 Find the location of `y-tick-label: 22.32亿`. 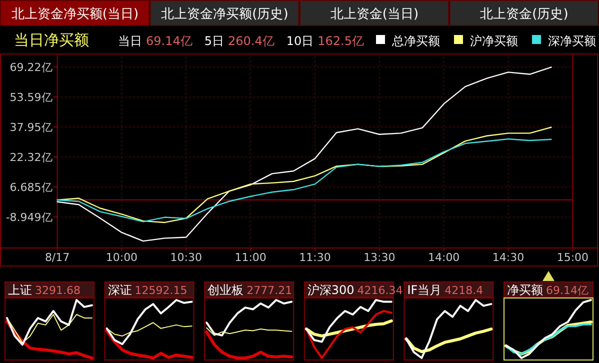

y-tick-label: 22.32亿 is located at coordinates (31, 157).